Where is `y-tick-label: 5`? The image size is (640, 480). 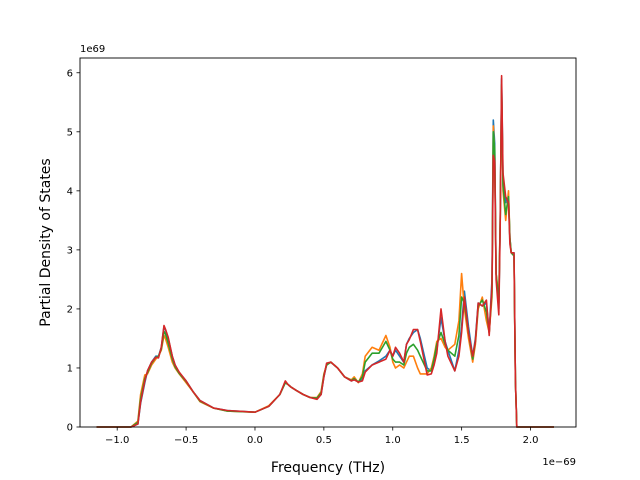
y-tick-label: 5 is located at coordinates (70, 132).